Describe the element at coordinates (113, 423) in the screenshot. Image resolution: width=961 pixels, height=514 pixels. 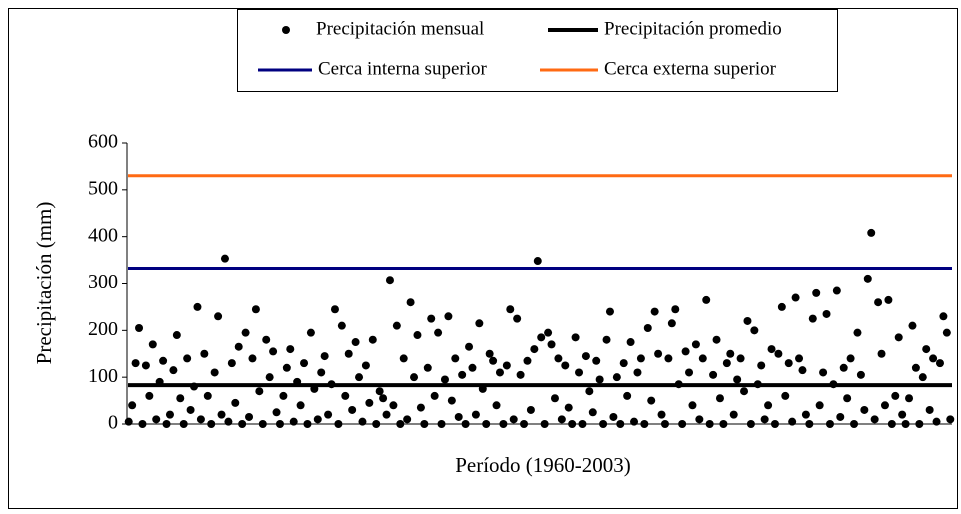
I see `y-tick-label: 0` at that location.